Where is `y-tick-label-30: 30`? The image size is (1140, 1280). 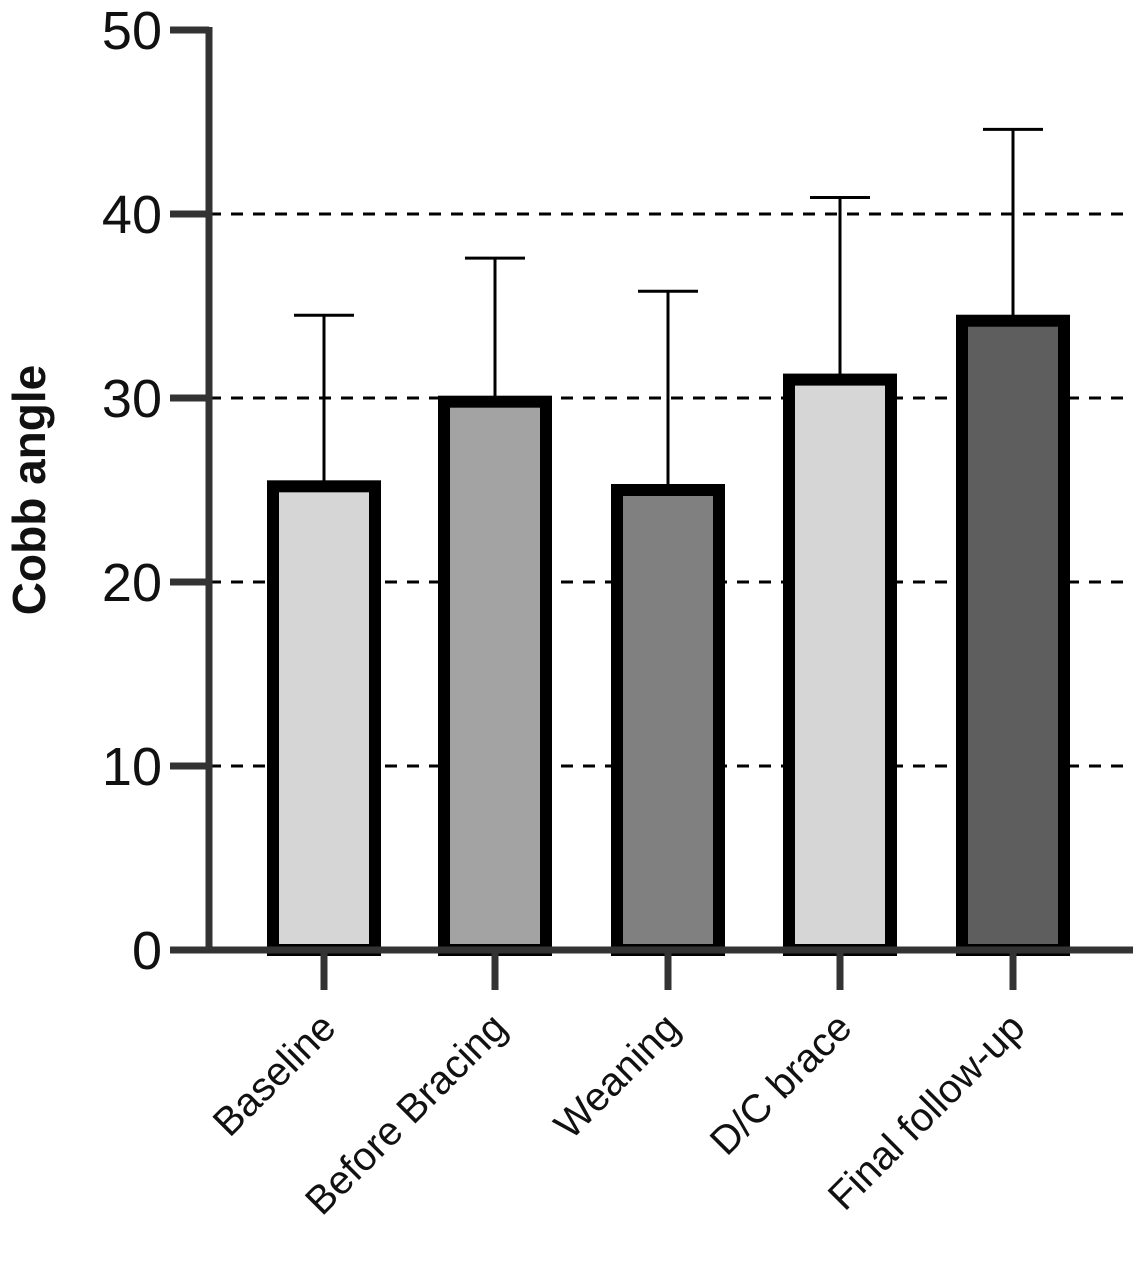 y-tick-label-30: 30 is located at coordinates (132, 399).